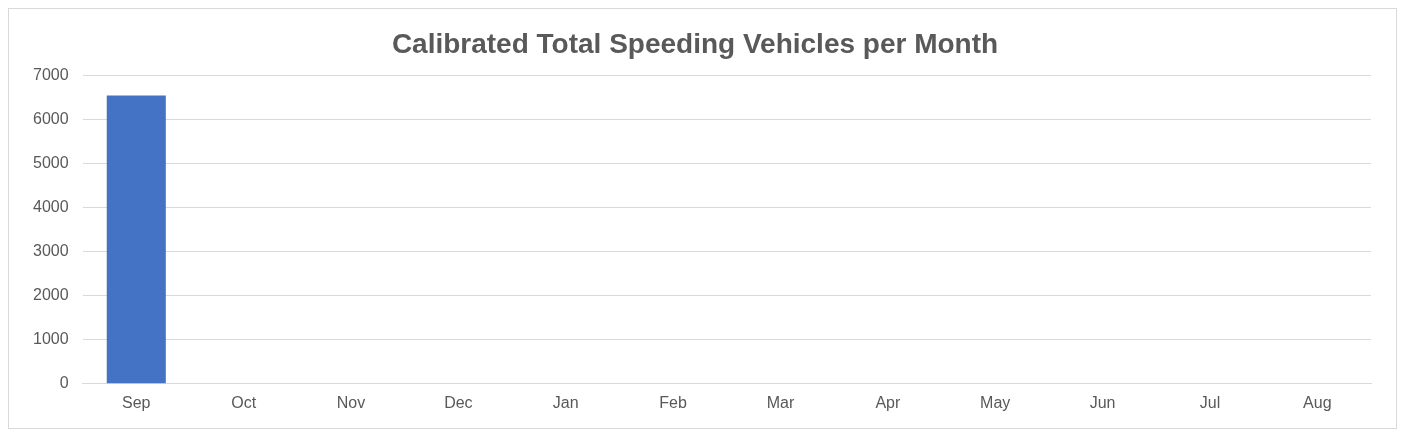 This screenshot has height=439, width=1407. I want to click on x-tick-label: Apr, so click(888, 402).